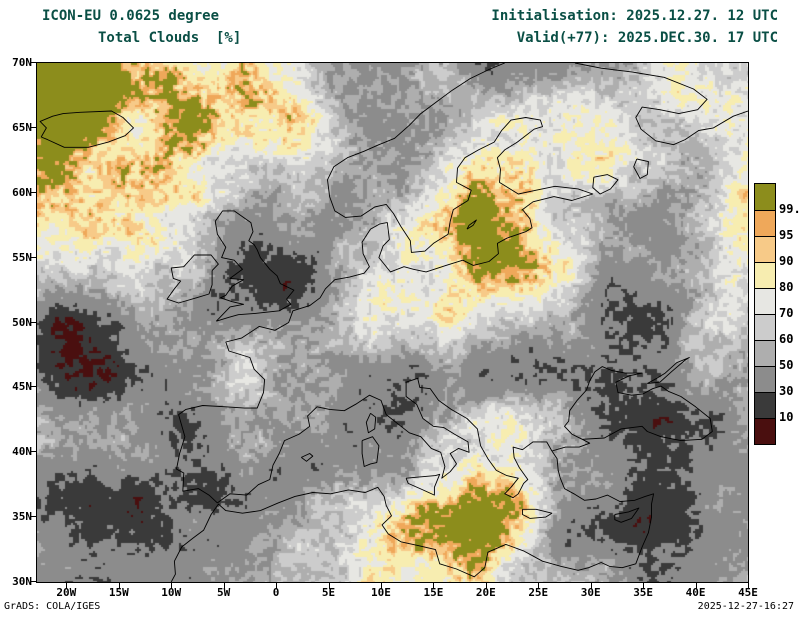 This screenshot has height=618, width=800. I want to click on plot-timestamp: 2025-12-27-16:27, so click(745, 606).